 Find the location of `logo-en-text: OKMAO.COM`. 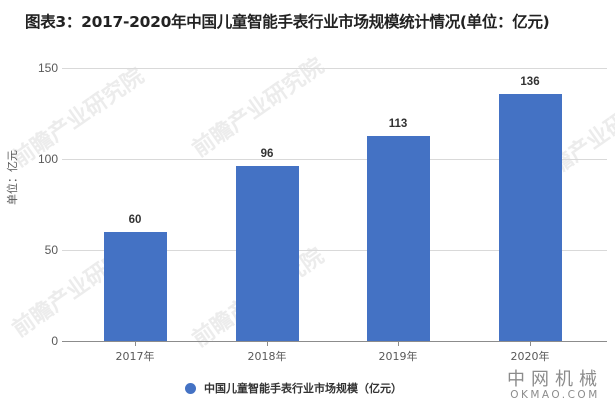

logo-en-text: OKMAO.COM is located at coordinates (555, 395).